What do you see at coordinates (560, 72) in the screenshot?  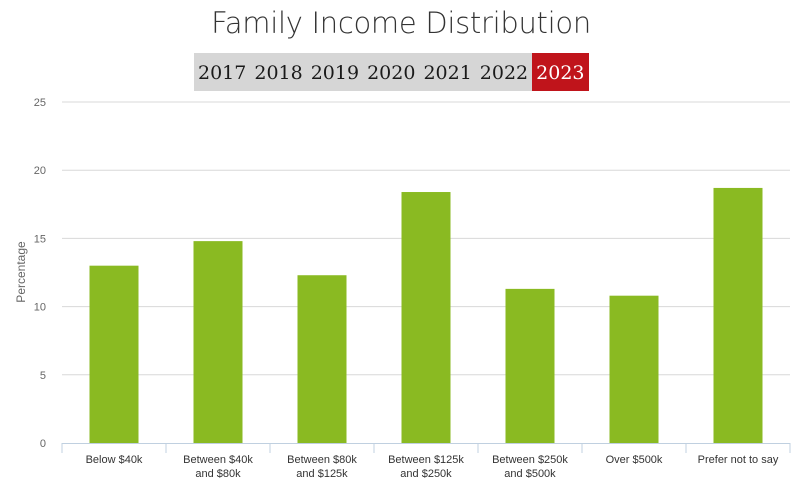 I see `year-tab-2023: 2023` at bounding box center [560, 72].